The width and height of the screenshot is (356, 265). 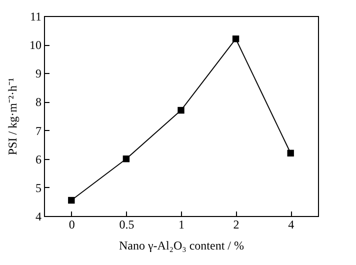 What do you see at coordinates (181, 245) in the screenshot?
I see `x-axis-title: Nano γ-Al₂O₃ content / %` at bounding box center [181, 245].